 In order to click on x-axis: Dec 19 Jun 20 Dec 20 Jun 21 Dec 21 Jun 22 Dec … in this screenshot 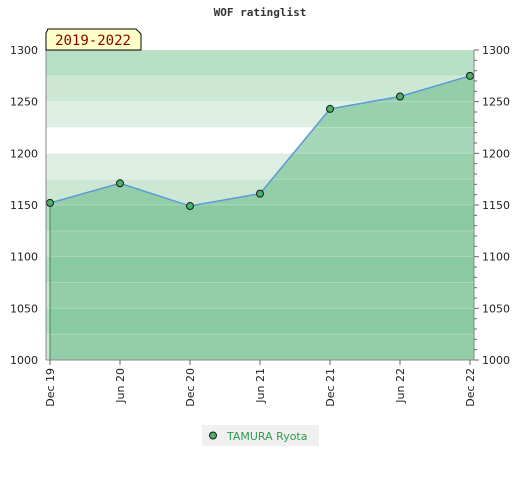, I will do `click(260, 383)`.